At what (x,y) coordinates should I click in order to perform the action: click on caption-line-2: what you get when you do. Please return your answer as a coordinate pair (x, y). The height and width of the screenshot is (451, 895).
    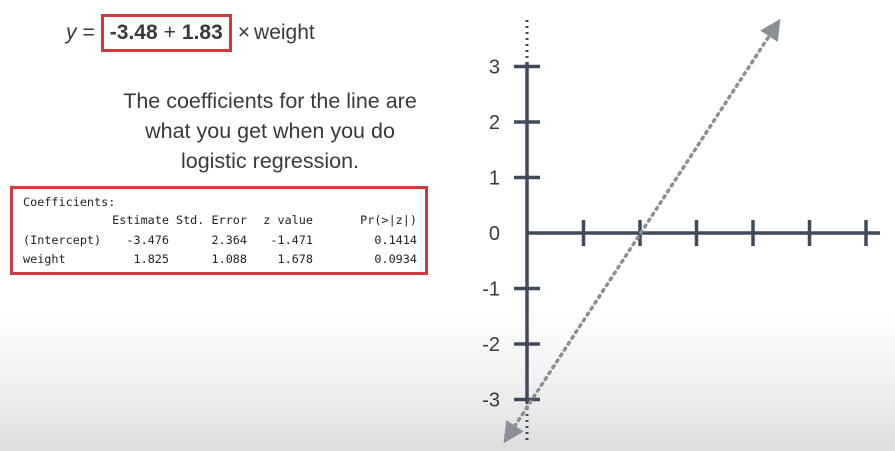
    Looking at the image, I should click on (270, 131).